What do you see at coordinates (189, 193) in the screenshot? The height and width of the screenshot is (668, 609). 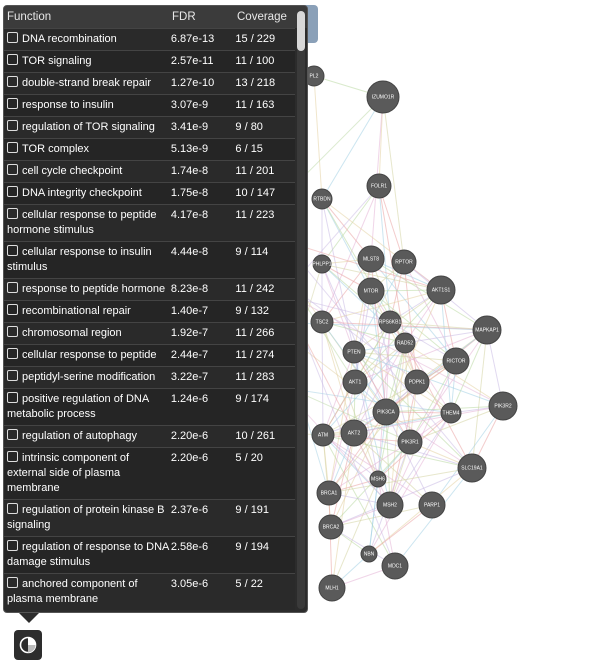 I see `fdr-cell: 1.75e-8` at bounding box center [189, 193].